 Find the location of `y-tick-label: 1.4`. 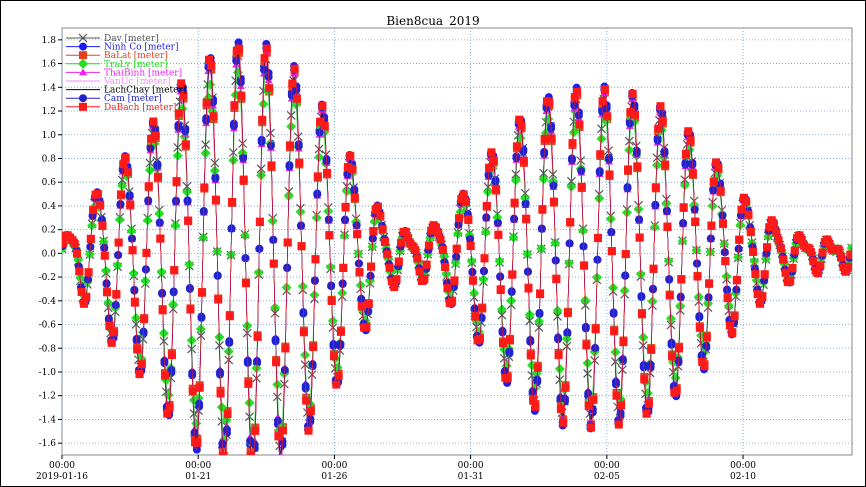

y-tick-label: 1.4 is located at coordinates (49, 88).